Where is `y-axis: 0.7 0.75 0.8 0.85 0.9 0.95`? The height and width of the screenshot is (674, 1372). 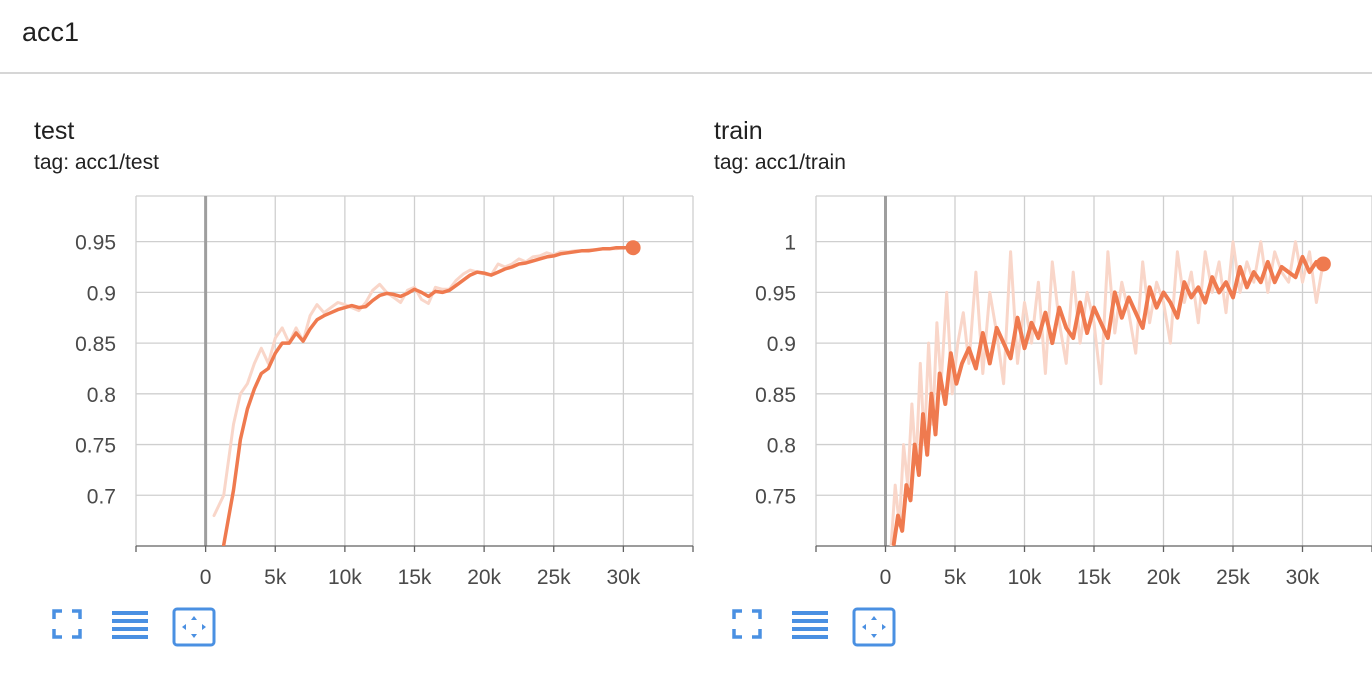
y-axis: 0.7 0.75 0.8 0.85 0.9 0.95 is located at coordinates (95, 370).